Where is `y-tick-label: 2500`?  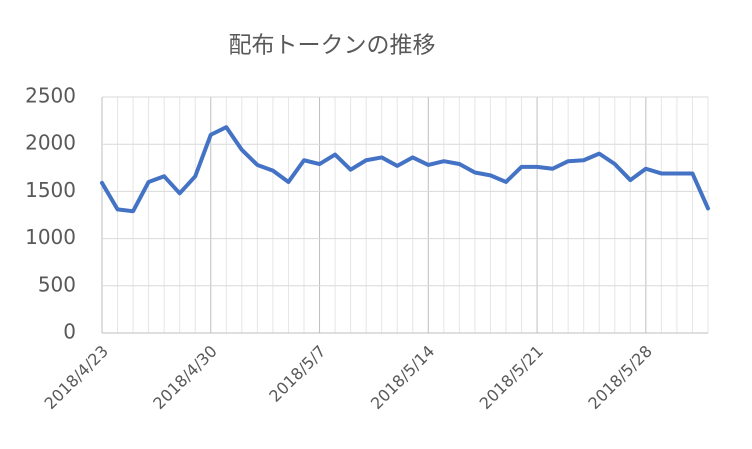 y-tick-label: 2500 is located at coordinates (50, 96).